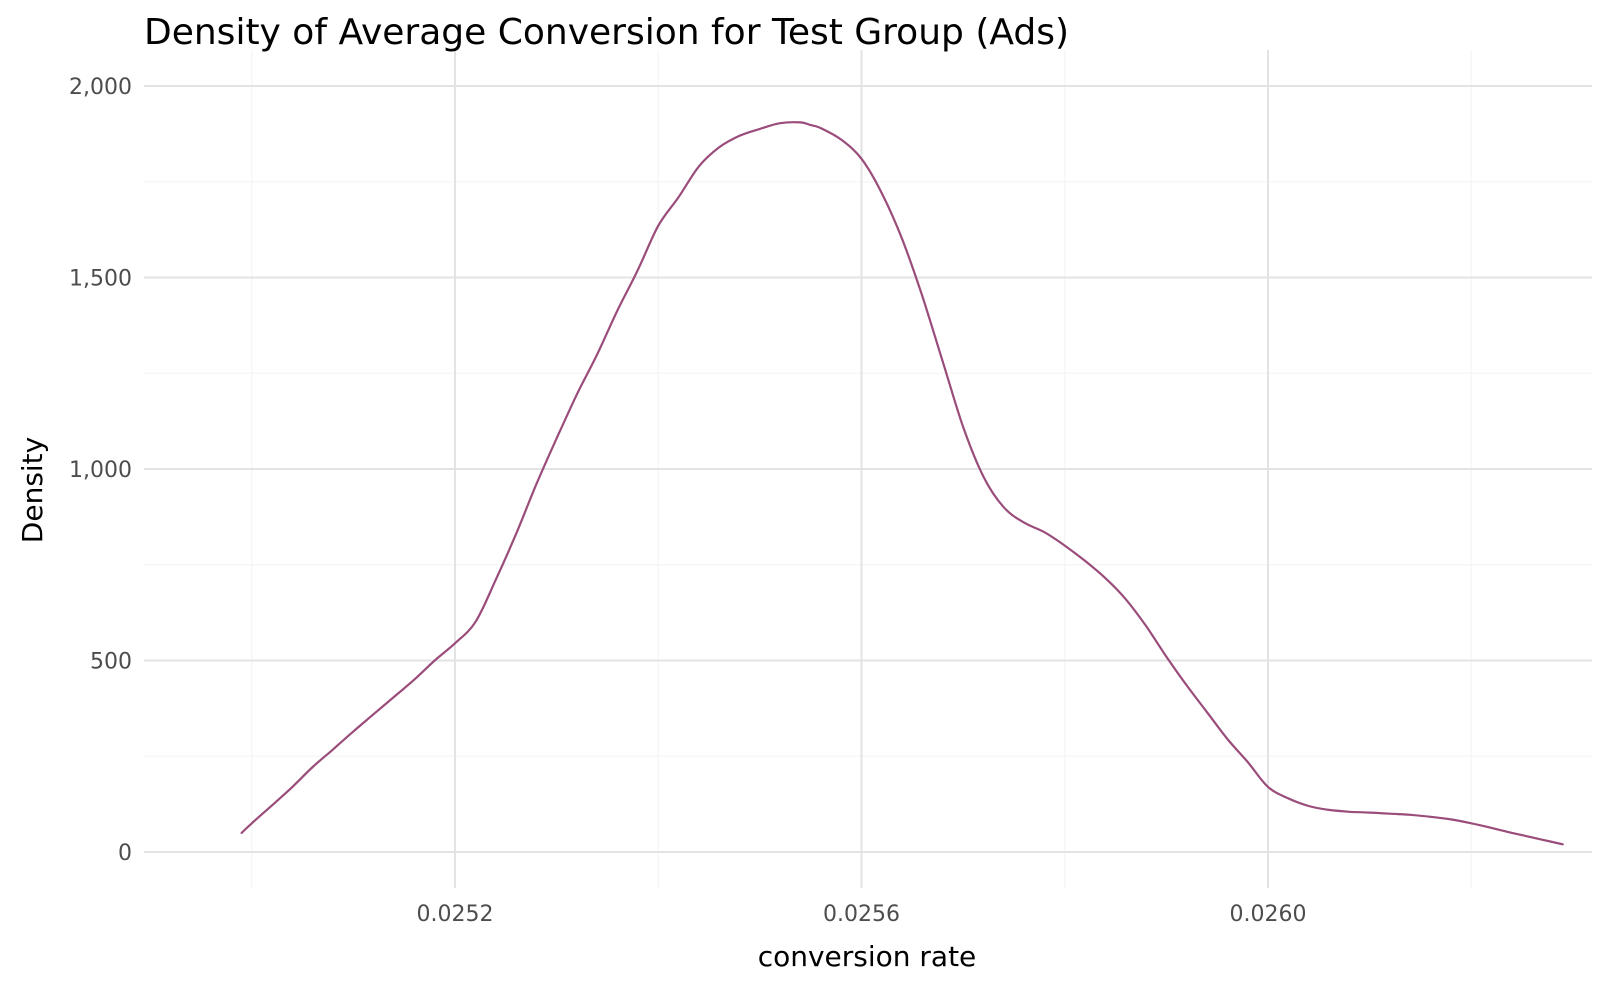 Image resolution: width=1600 pixels, height=1000 pixels. I want to click on y-axis-ticks: 0 500 1,000 1,500 2,000, so click(100, 470).